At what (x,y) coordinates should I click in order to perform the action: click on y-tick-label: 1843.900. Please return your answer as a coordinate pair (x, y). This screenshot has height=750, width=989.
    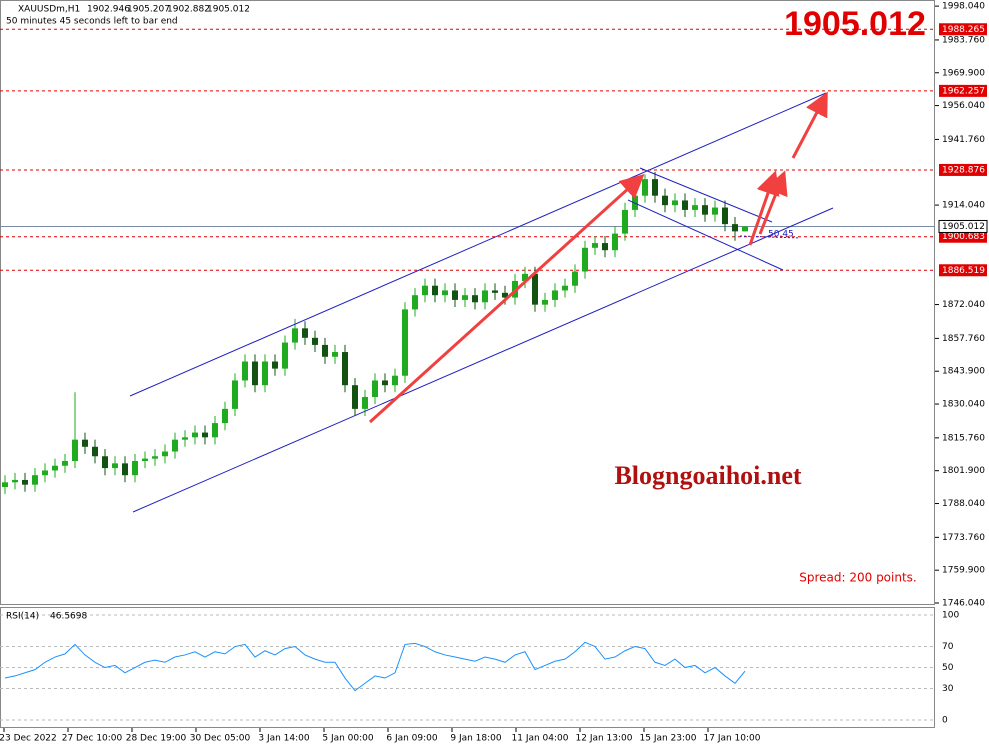
    Looking at the image, I should click on (963, 372).